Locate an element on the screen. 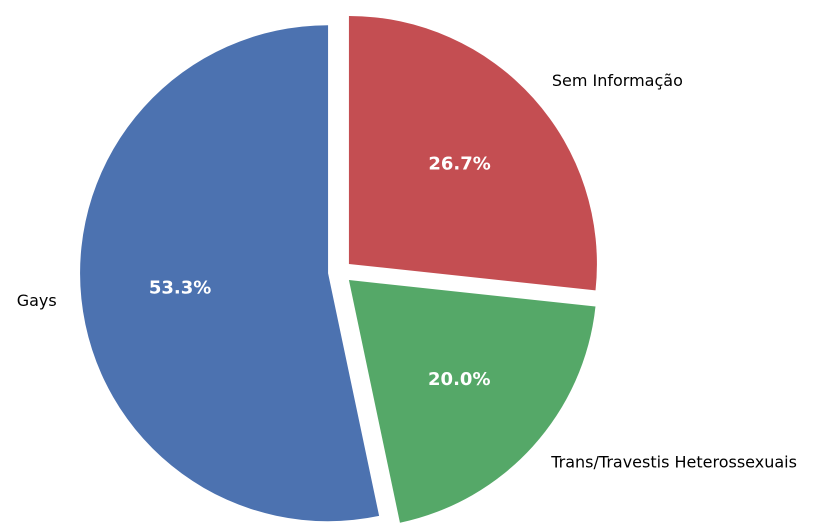 Image resolution: width=825 pixels, height=527 pixels. slice-percent: 53.3% is located at coordinates (180, 288).